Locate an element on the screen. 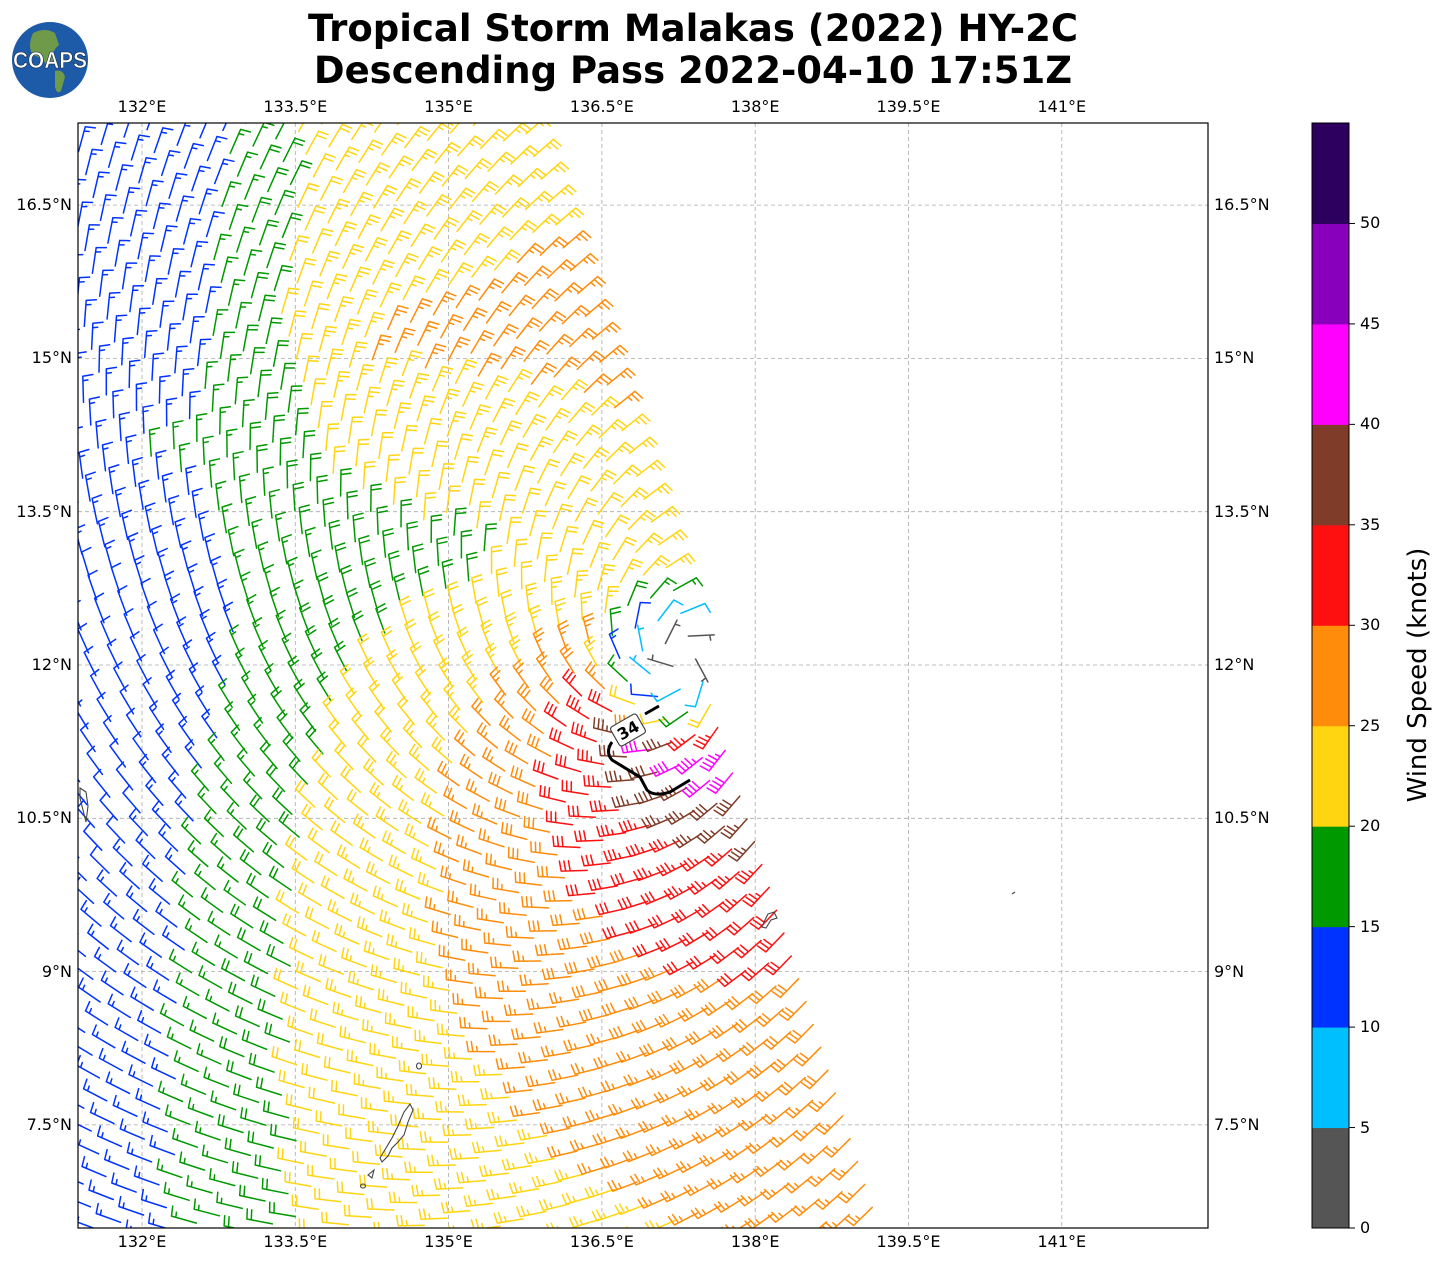 The image size is (1448, 1264). lon-tick-label-top: 133.5°E is located at coordinates (295, 106).